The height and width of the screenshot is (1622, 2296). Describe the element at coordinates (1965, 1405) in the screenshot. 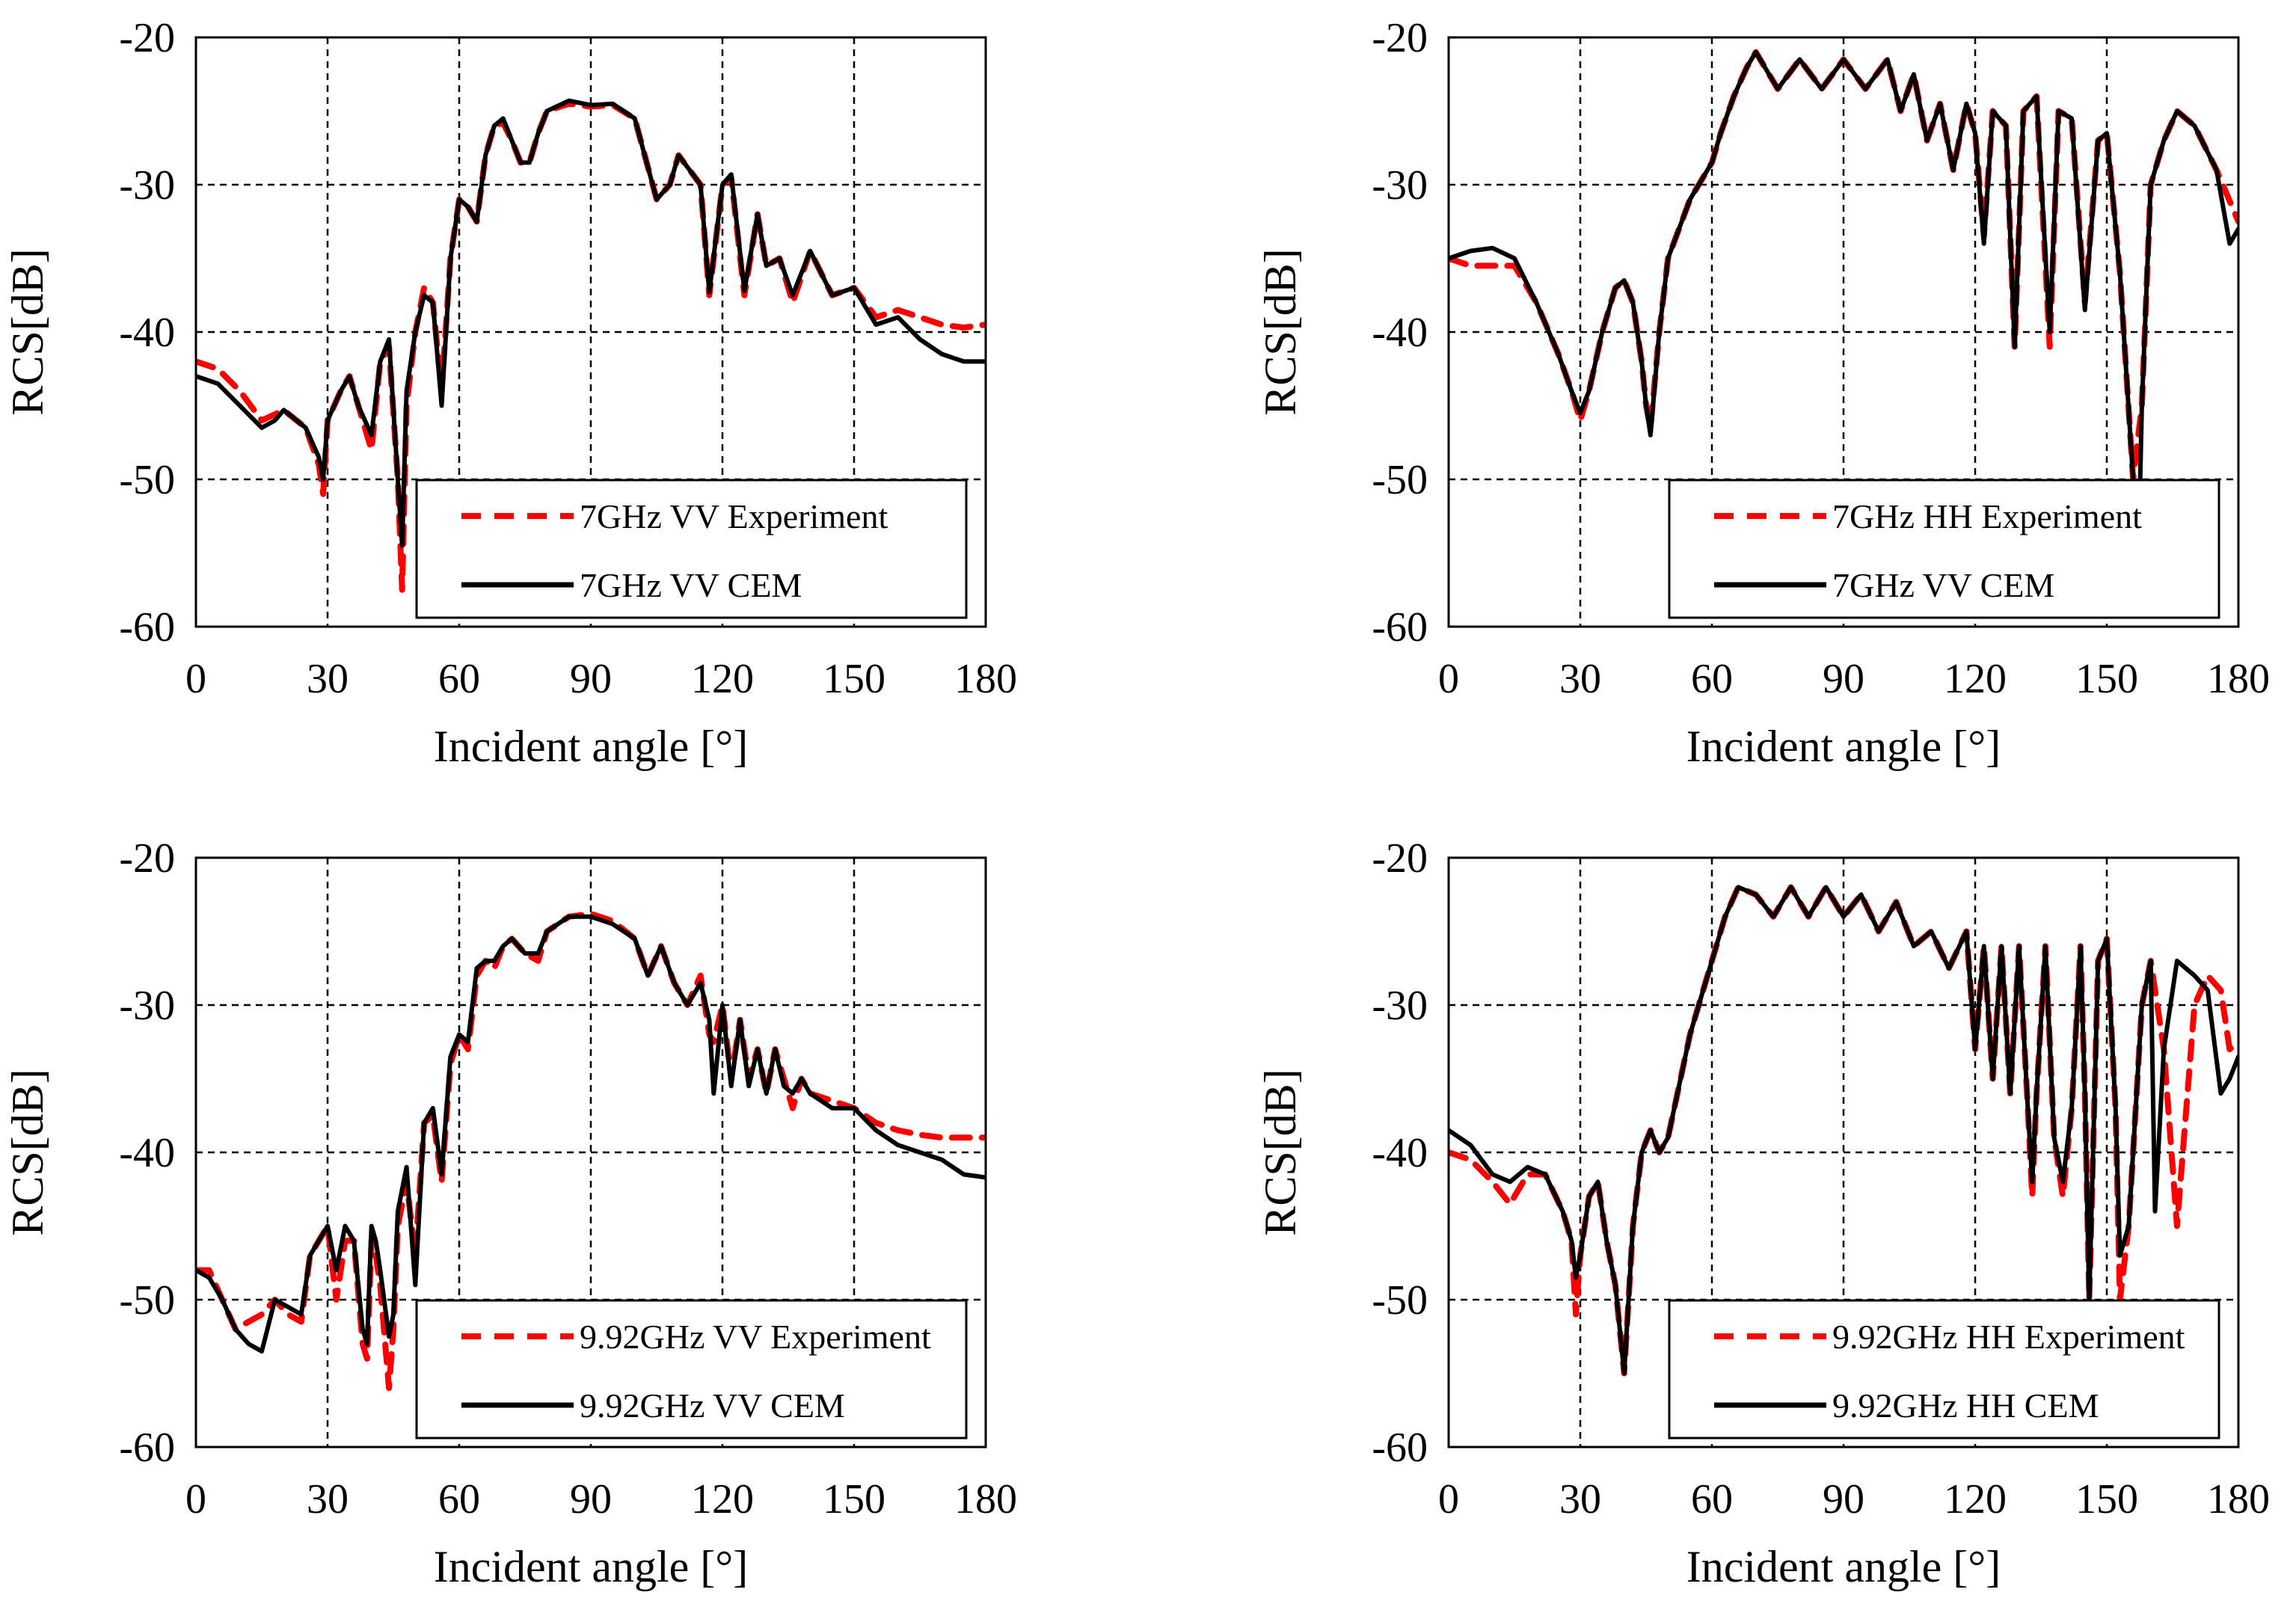

I see `legend-label: 9.92GHz HH CEM` at that location.